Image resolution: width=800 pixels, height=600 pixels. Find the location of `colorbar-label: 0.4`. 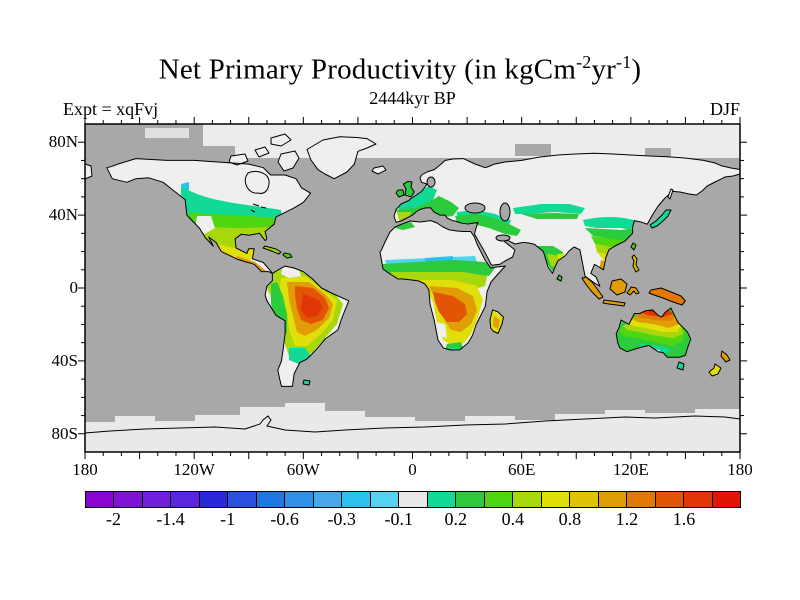

colorbar-label: 0.4 is located at coordinates (513, 519).